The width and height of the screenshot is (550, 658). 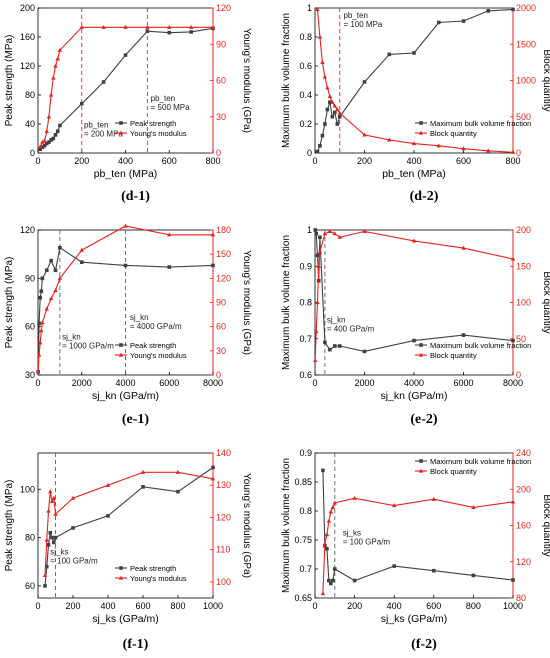 What do you see at coordinates (213, 383) in the screenshot?
I see `x-tick-label: 8000` at bounding box center [213, 383].